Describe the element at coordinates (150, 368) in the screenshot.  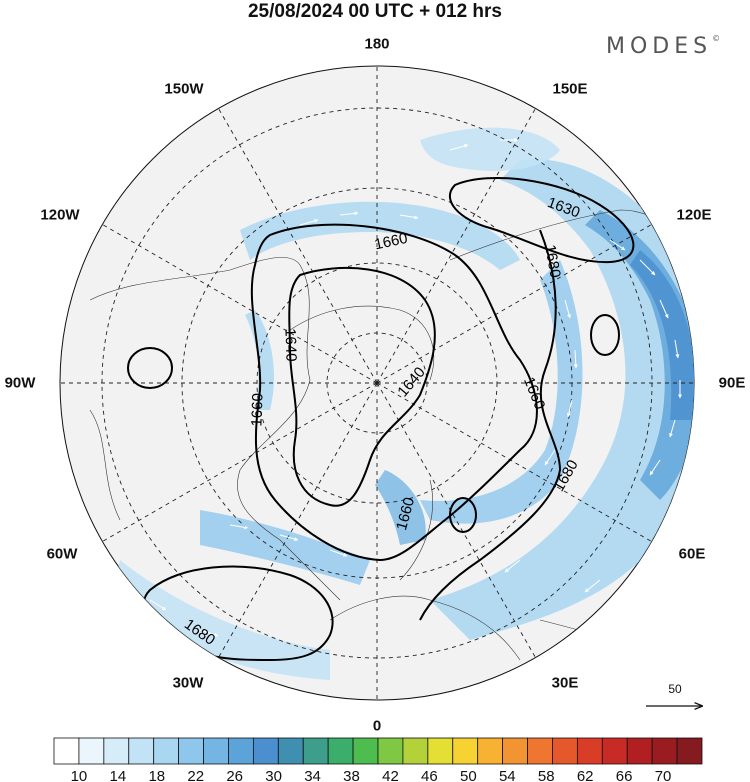
I see `high-cell-west` at that location.